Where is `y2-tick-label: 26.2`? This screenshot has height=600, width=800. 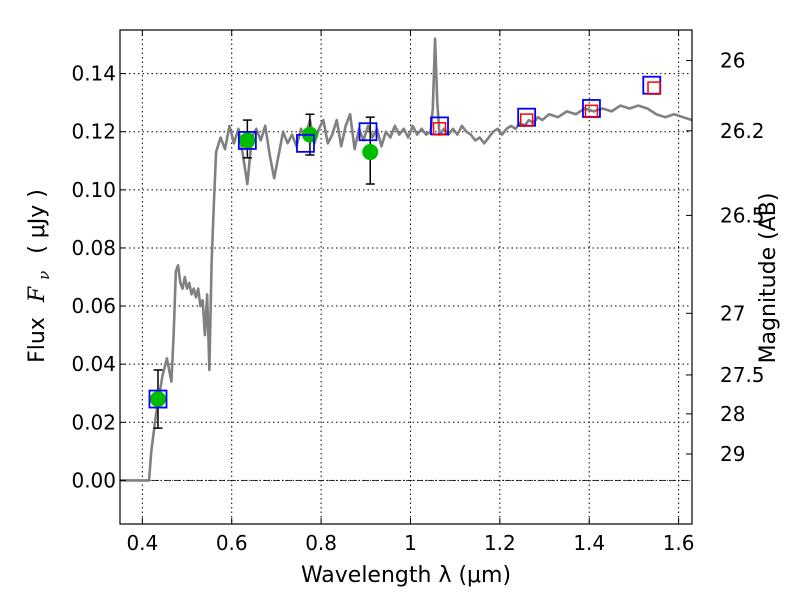
y2-tick-label: 26.2 is located at coordinates (742, 131).